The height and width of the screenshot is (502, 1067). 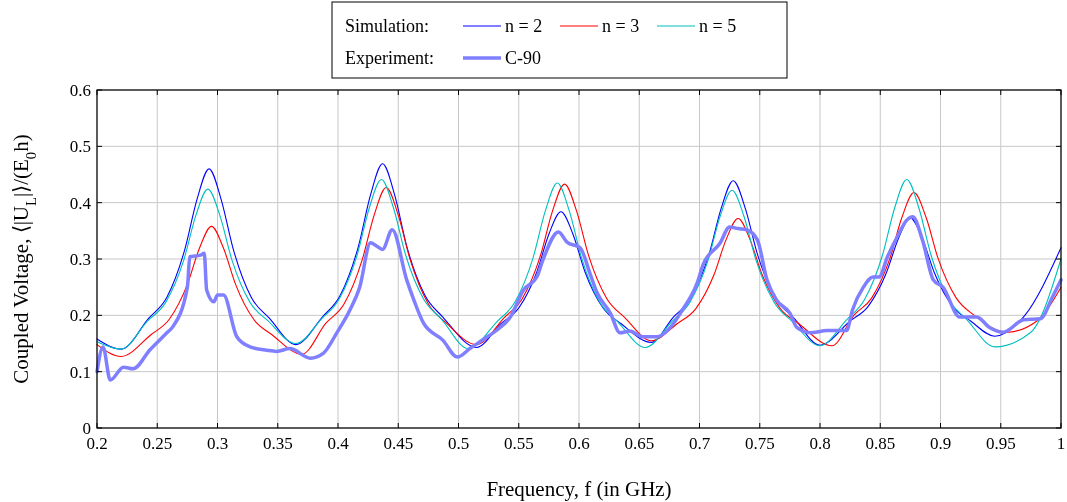 What do you see at coordinates (387, 26) in the screenshot?
I see `text: Simulation:` at bounding box center [387, 26].